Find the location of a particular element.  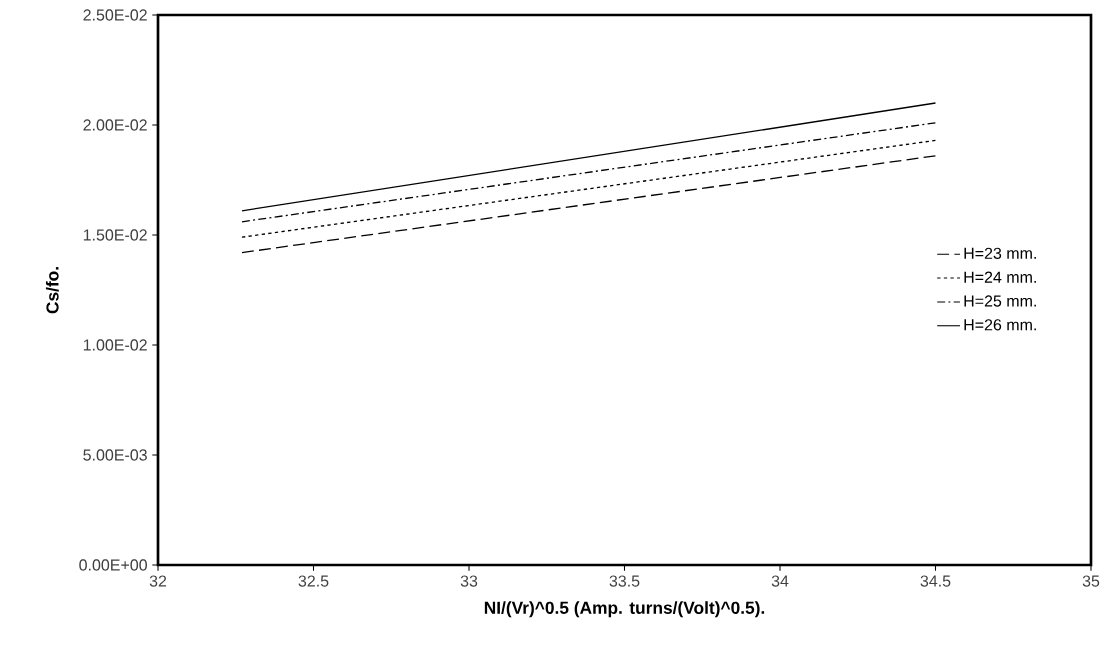

x-tick-label: 33.5 is located at coordinates (624, 581).